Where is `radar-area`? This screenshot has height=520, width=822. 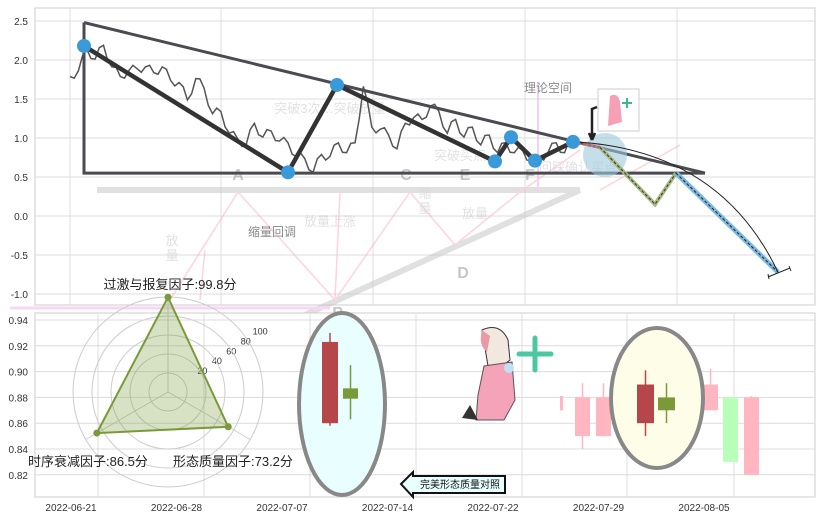
radar-area is located at coordinates (162, 364).